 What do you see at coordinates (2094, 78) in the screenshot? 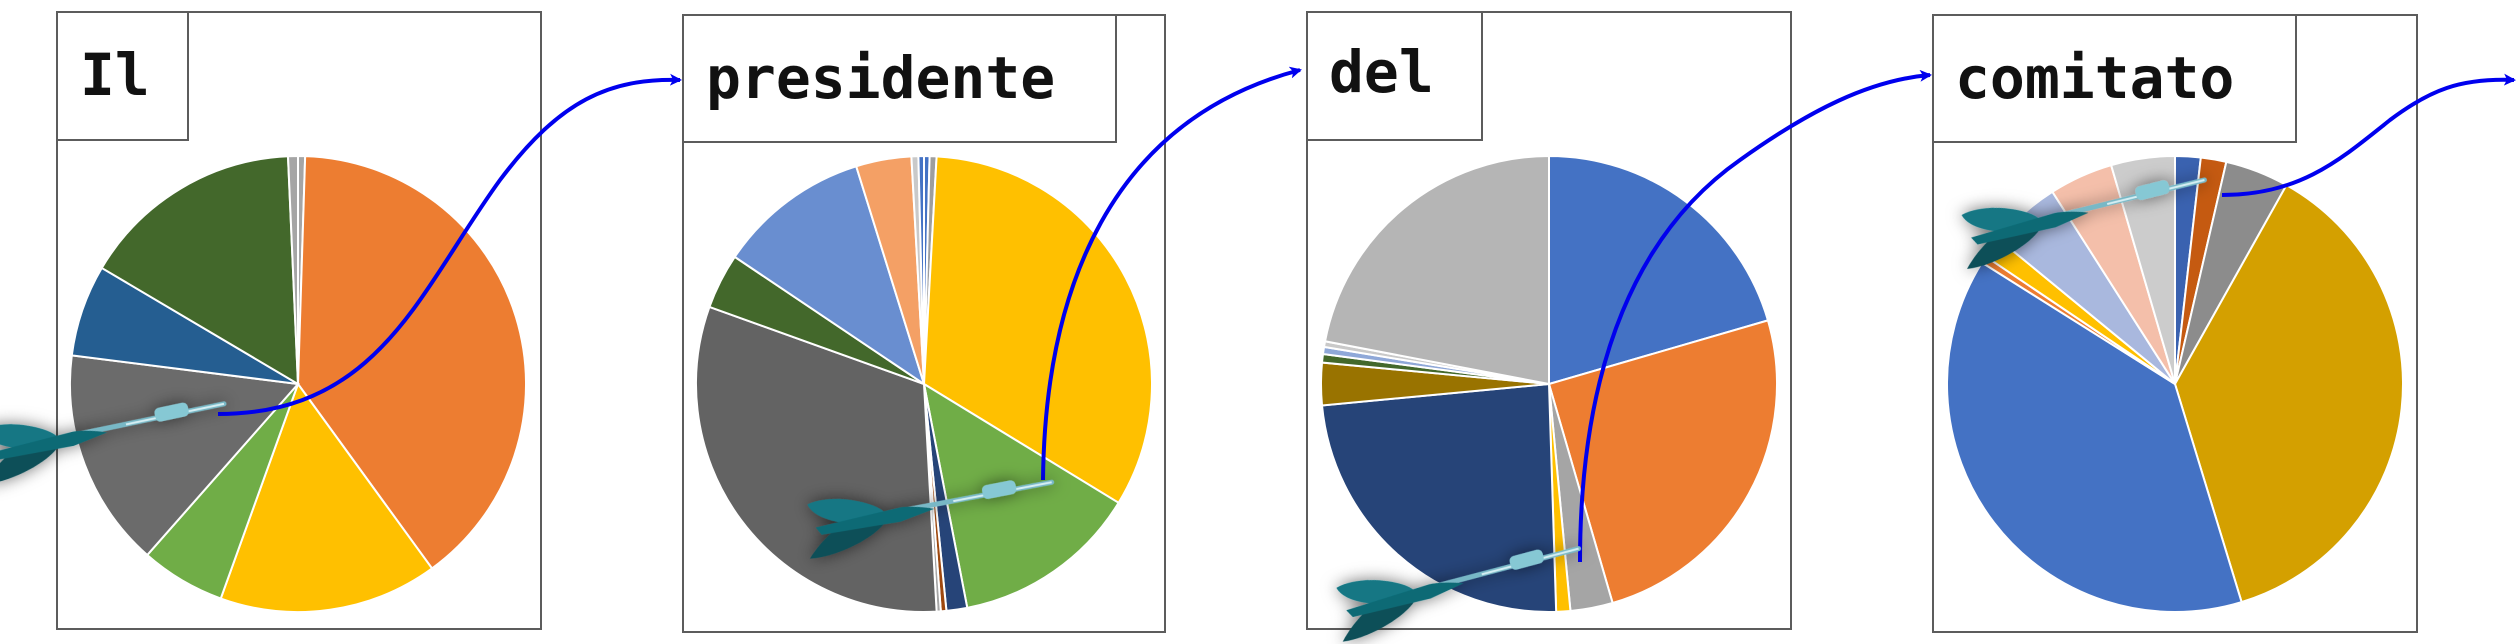
I see `panel-4-word: comitato` at bounding box center [2094, 78].